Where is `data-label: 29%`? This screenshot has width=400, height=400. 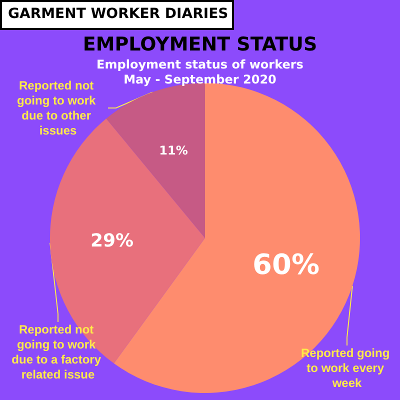 data-label: 29% is located at coordinates (112, 241).